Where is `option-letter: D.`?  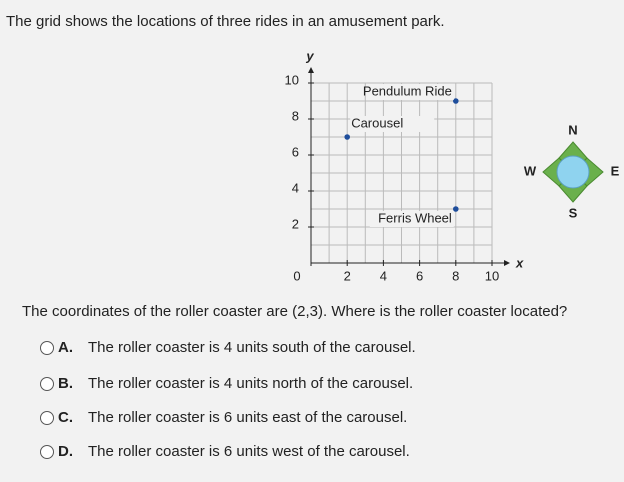
option-letter: D. is located at coordinates (65, 451).